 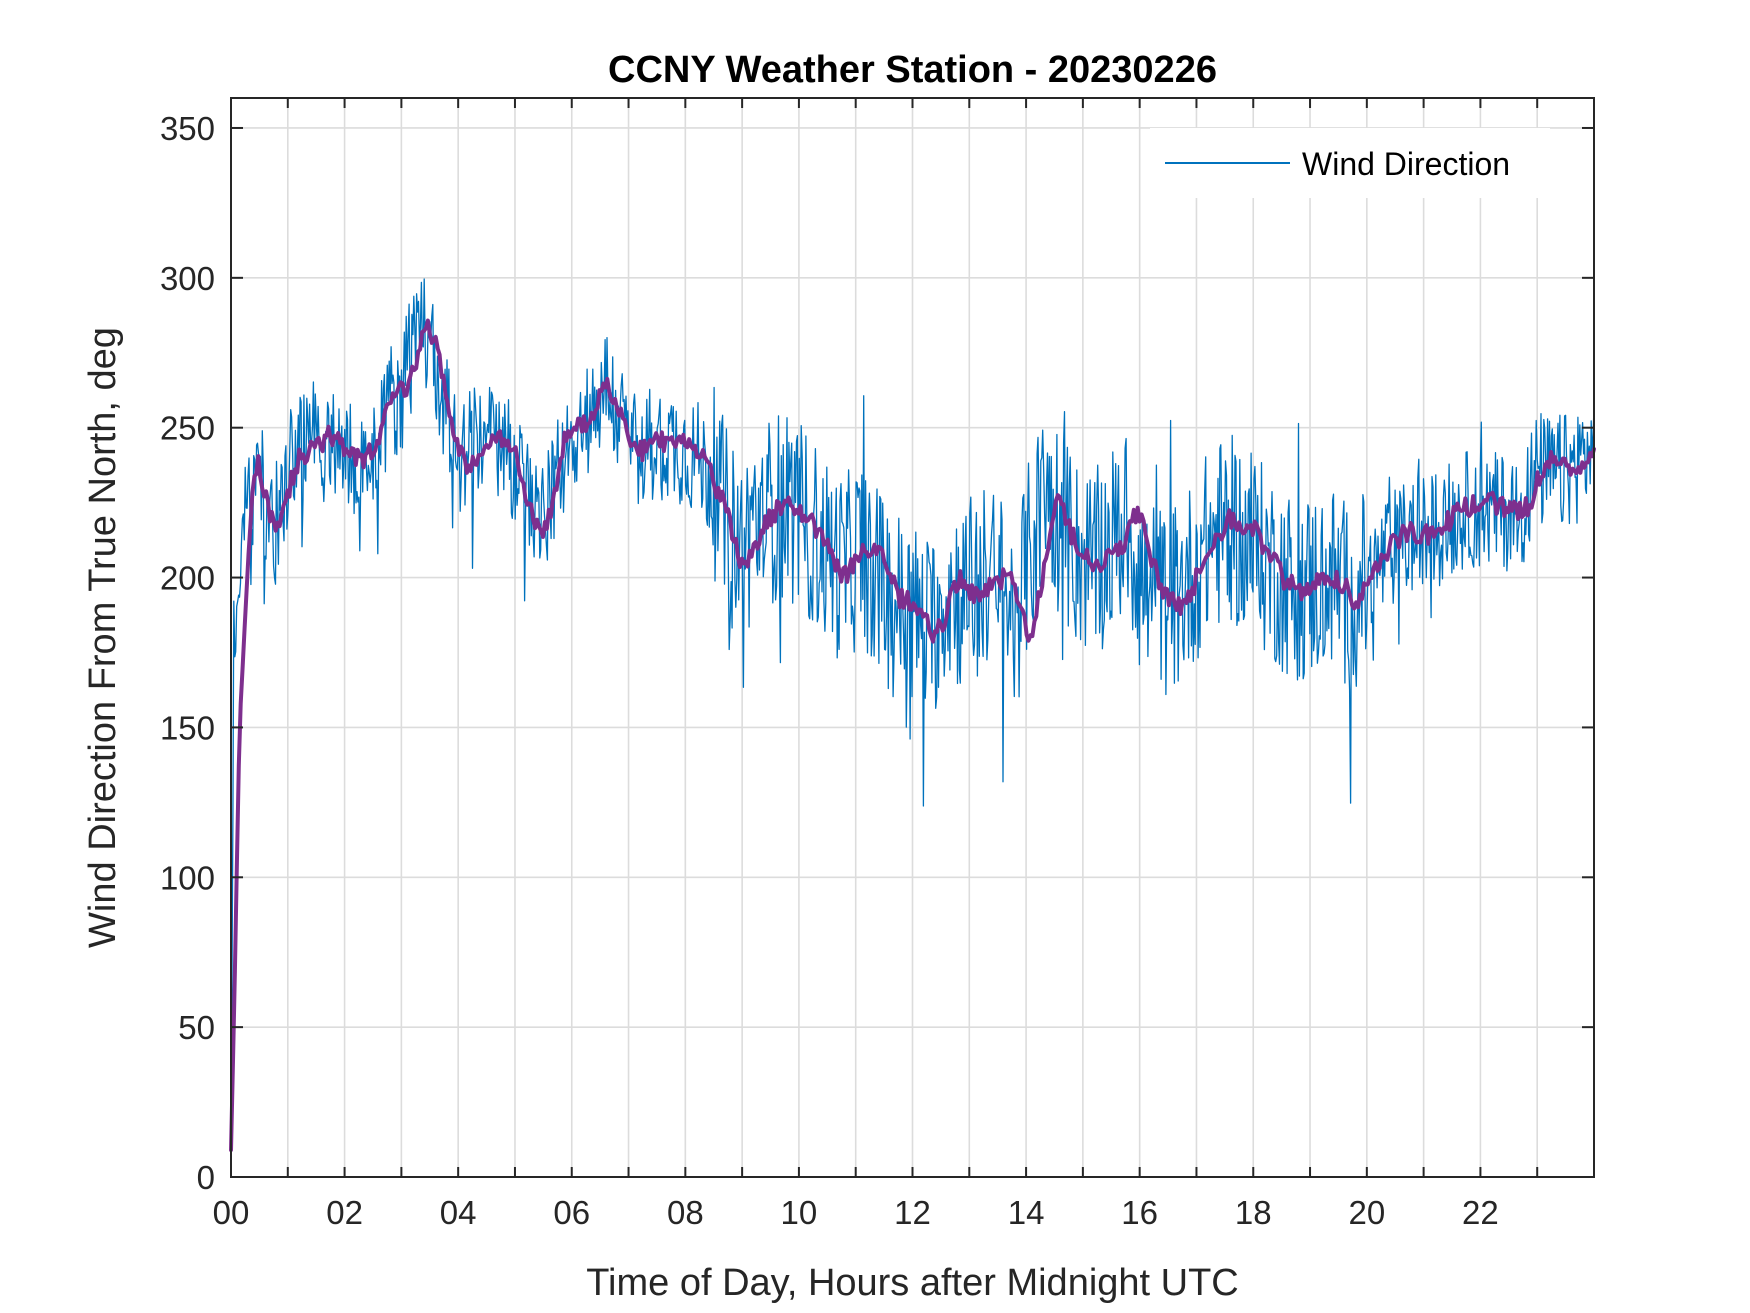 I want to click on y-tick-label: 50, so click(x=196, y=1027).